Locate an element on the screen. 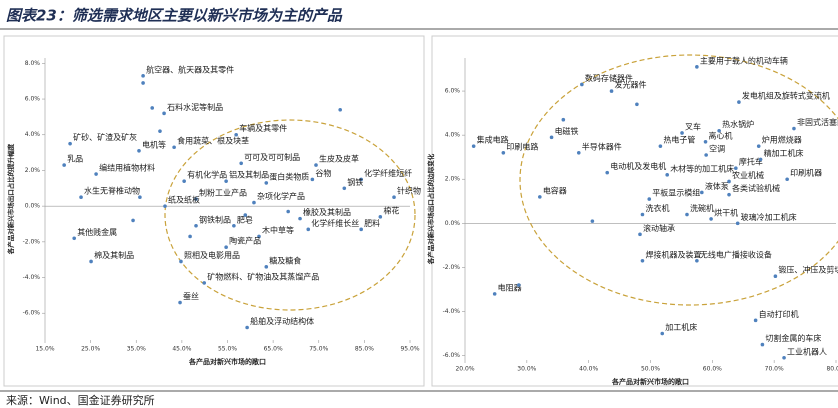 The image size is (838, 408). point-label: 切割金属的车床 is located at coordinates (793, 338).